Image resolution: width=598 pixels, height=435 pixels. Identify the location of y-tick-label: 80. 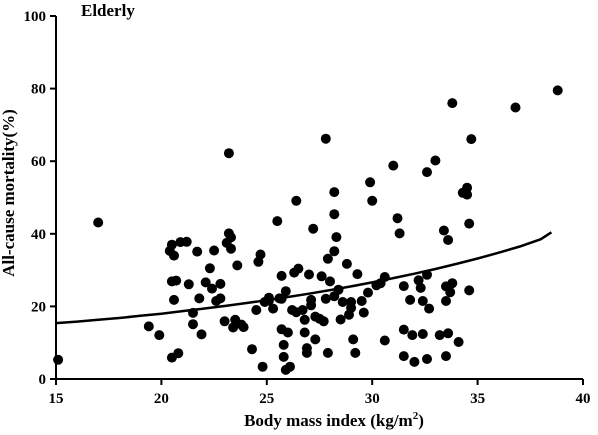
(38, 90).